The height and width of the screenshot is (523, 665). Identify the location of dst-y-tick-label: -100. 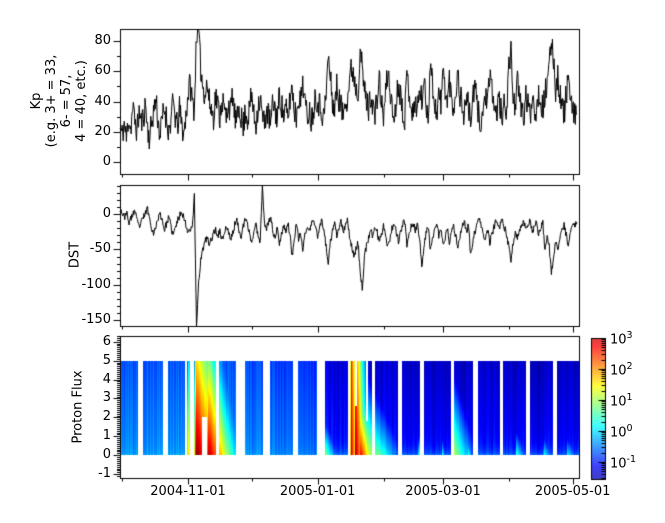
(96, 284).